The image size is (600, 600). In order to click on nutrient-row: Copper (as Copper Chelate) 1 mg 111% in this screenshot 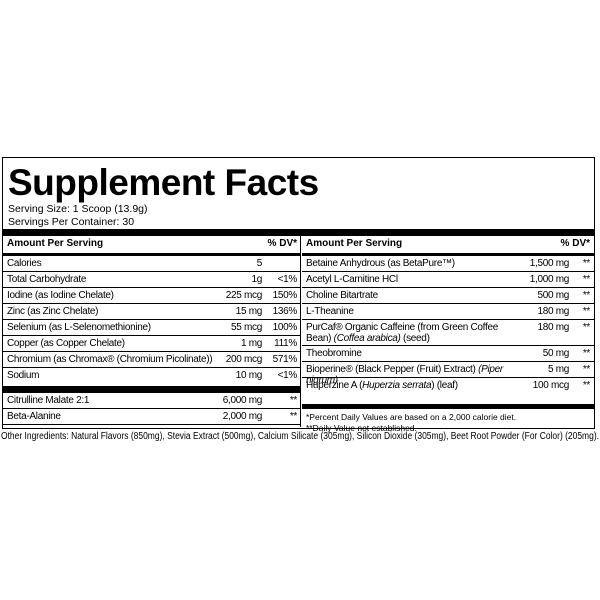, I will do `click(151, 344)`.